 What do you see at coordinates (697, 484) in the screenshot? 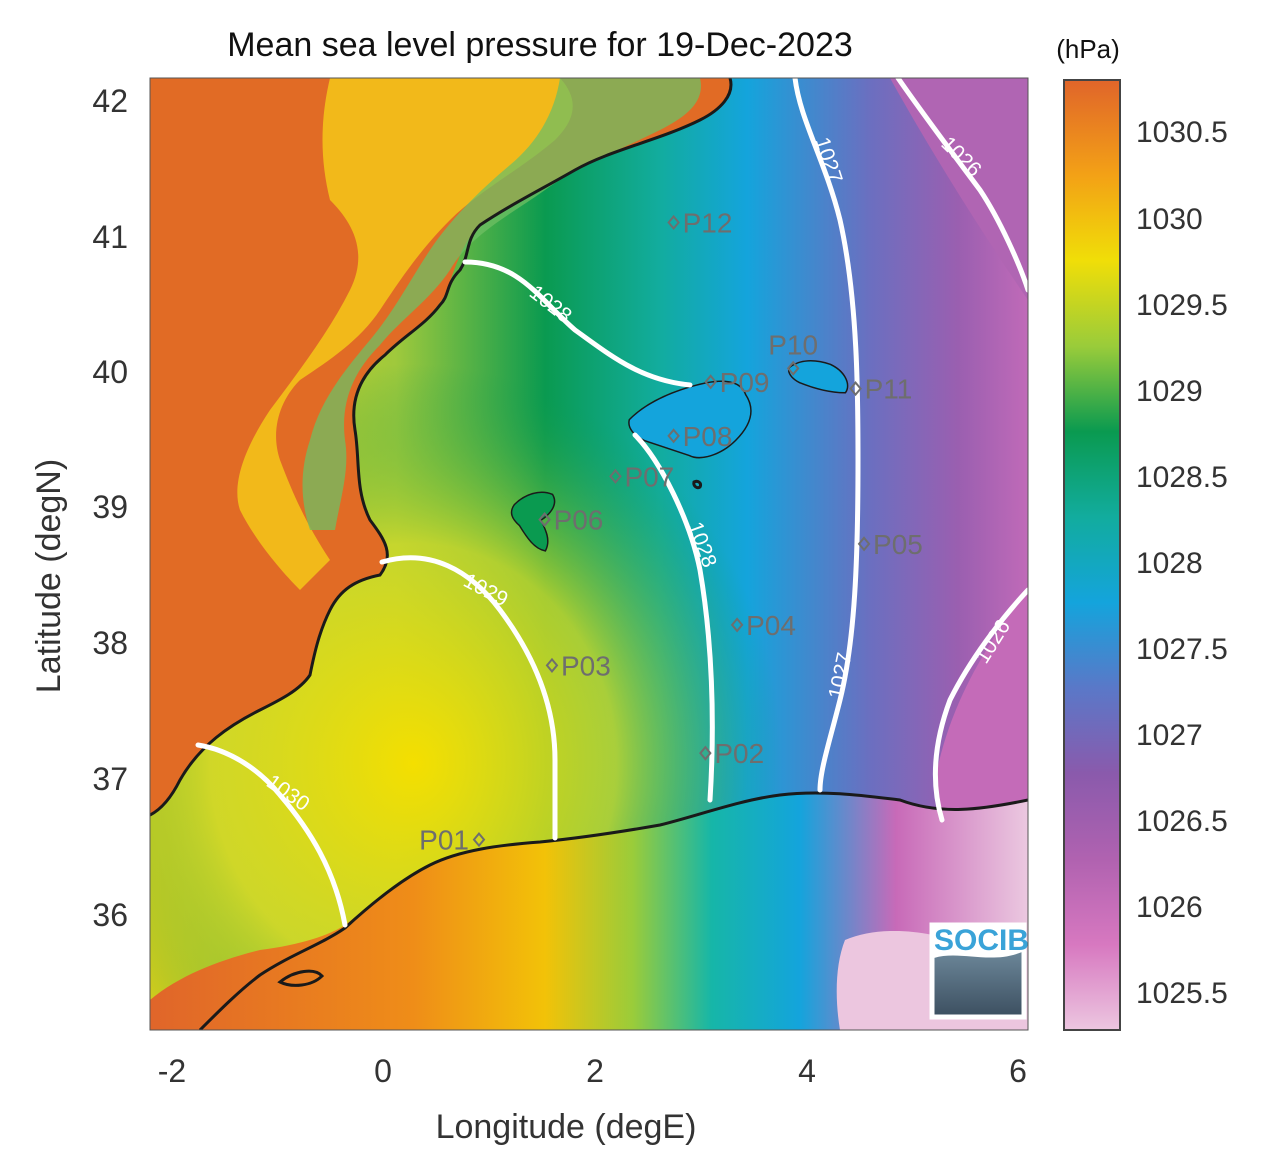
I see `cabrera-coastline` at bounding box center [697, 484].